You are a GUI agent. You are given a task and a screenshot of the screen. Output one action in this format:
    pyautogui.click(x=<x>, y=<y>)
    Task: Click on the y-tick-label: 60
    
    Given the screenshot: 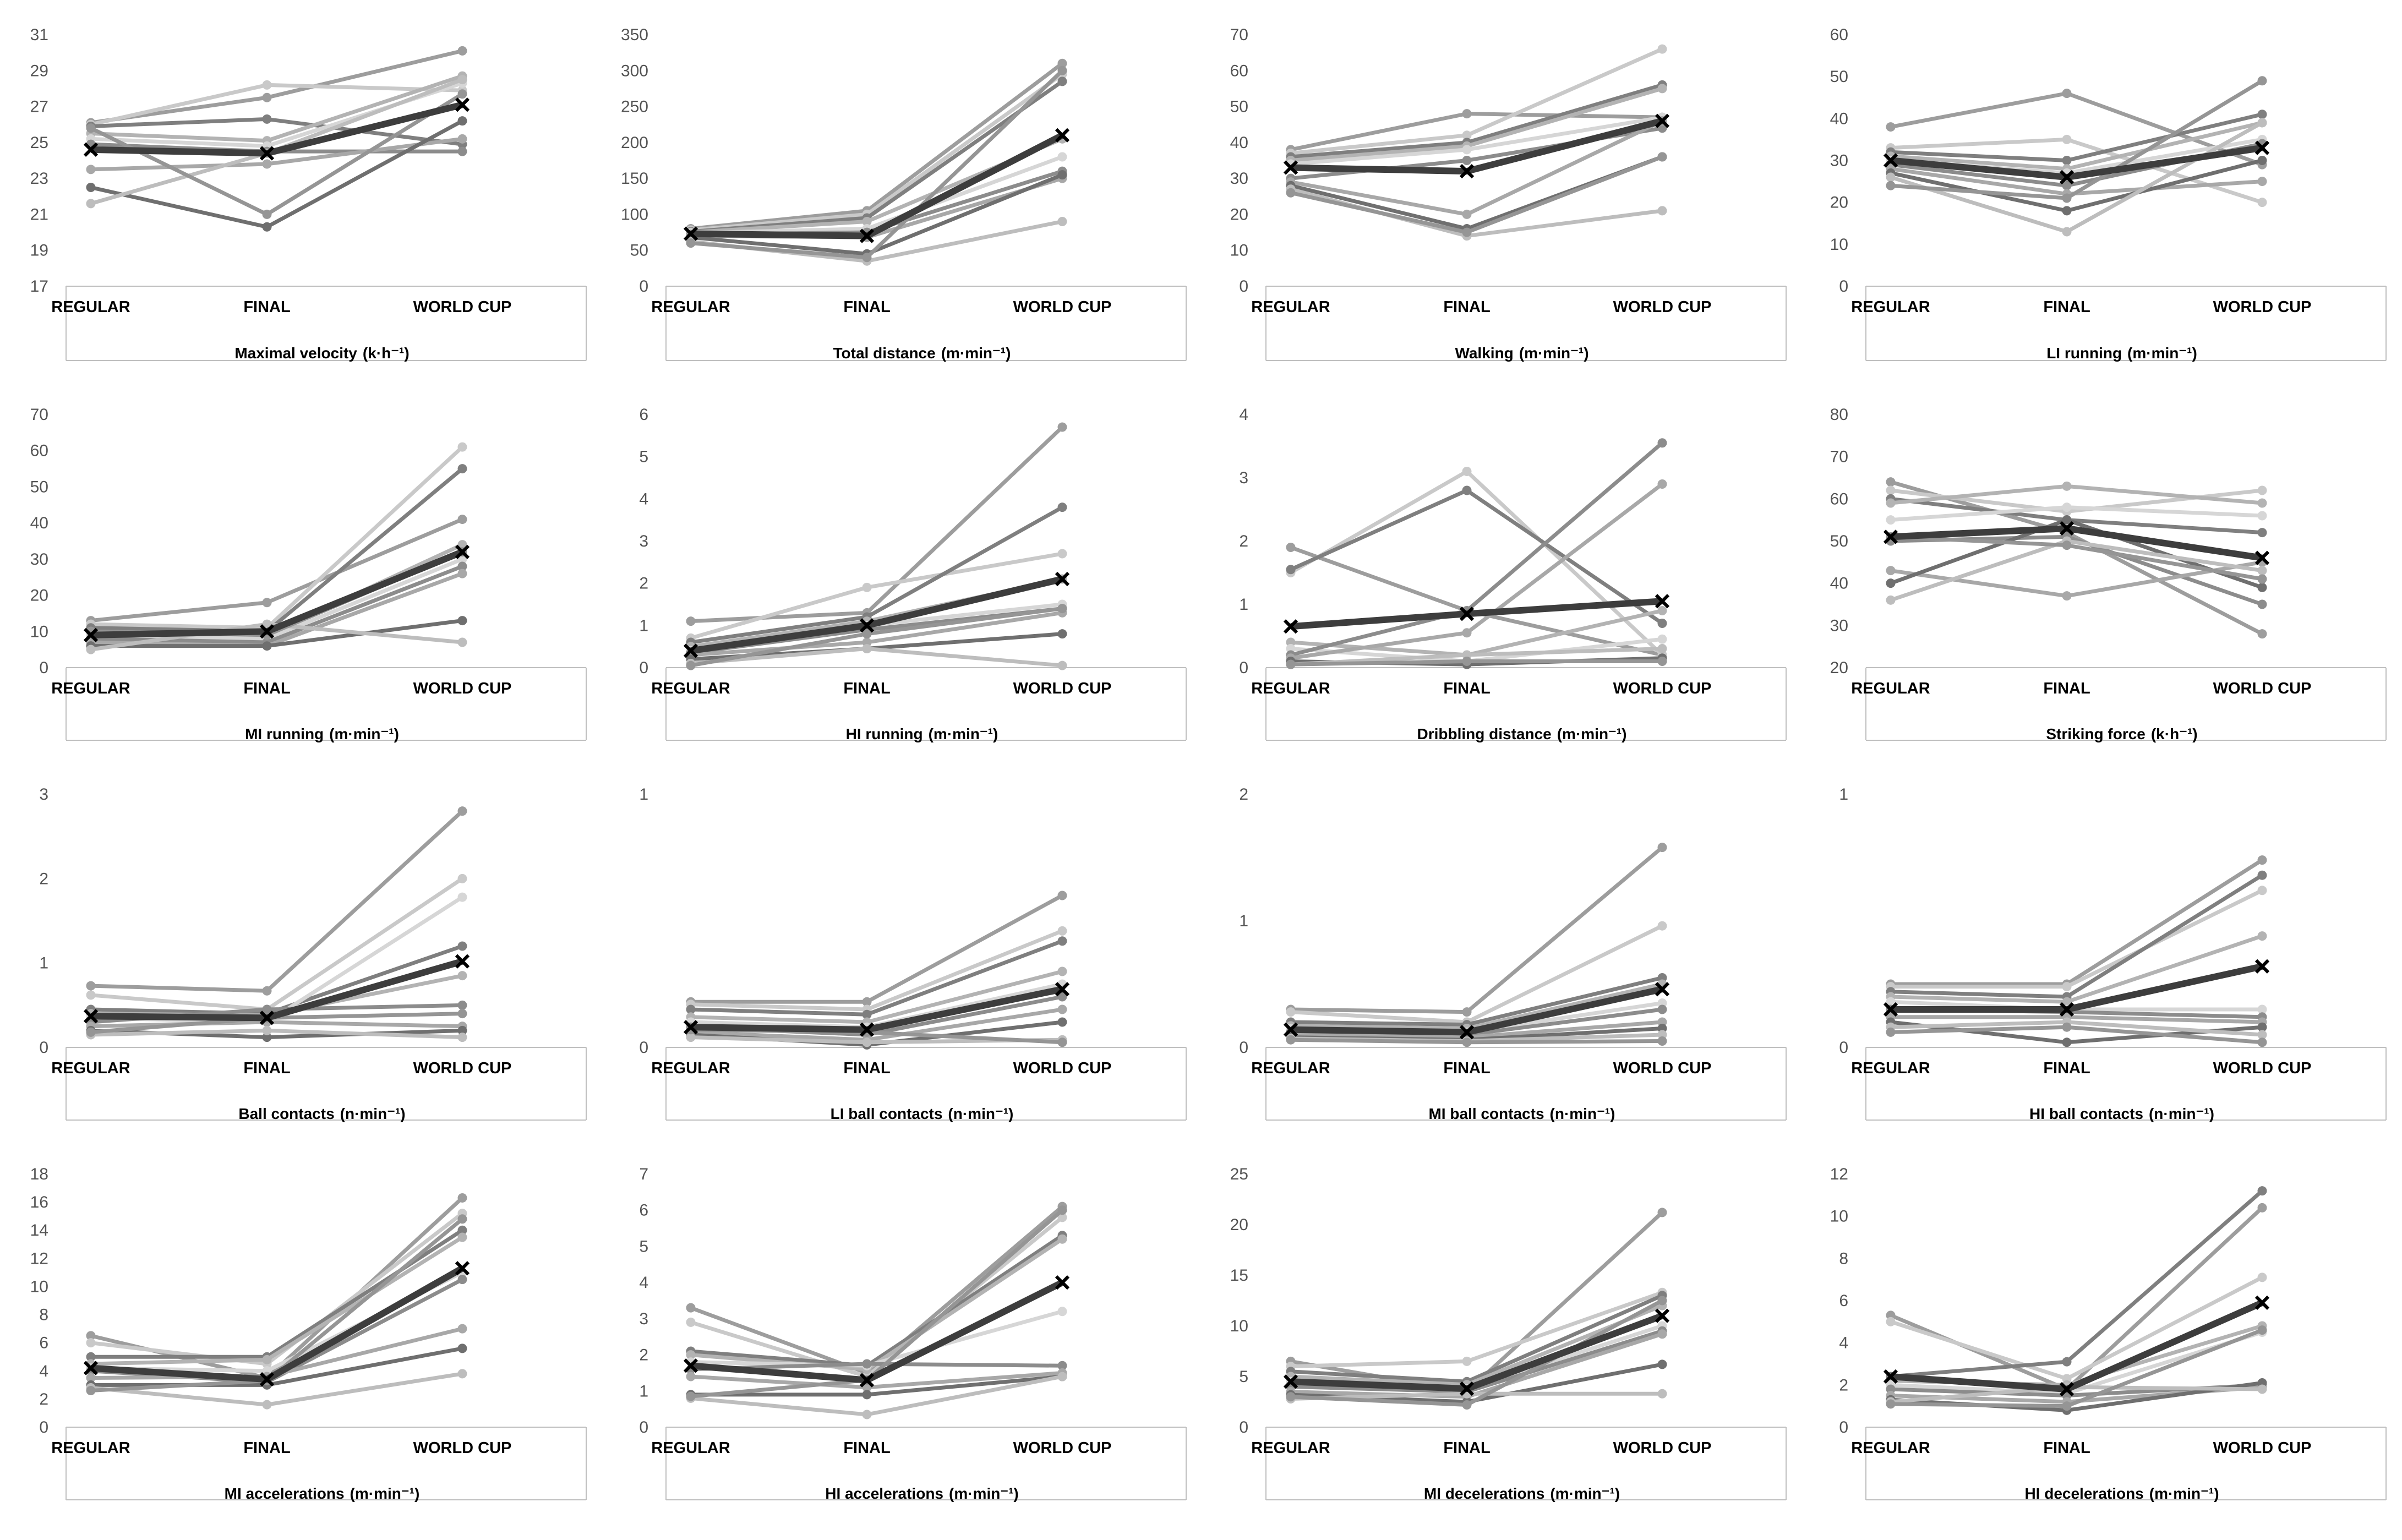 What is the action you would take?
    pyautogui.click(x=1839, y=35)
    